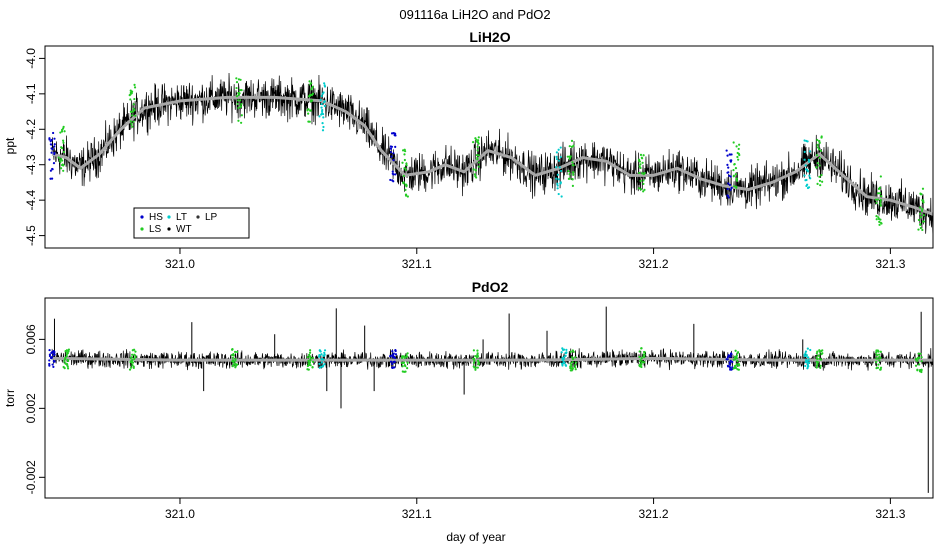 This screenshot has width=950, height=550. Describe the element at coordinates (34, 409) in the screenshot. I see `y-axis-pdo2: 0.006 0.002 -0.002` at that location.